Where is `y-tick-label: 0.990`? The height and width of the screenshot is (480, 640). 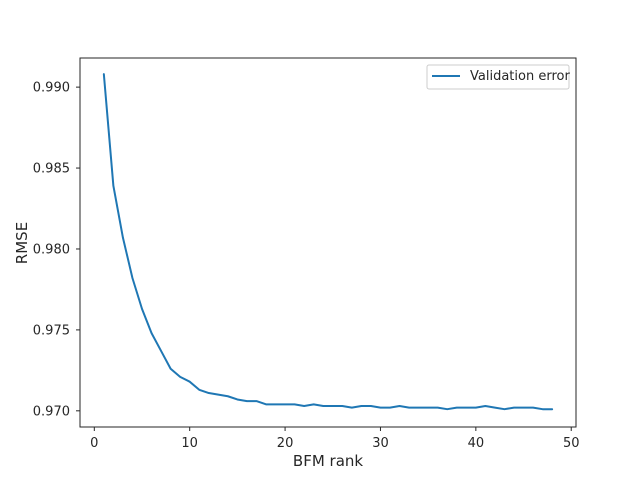 y-tick-label: 0.990 is located at coordinates (51, 88).